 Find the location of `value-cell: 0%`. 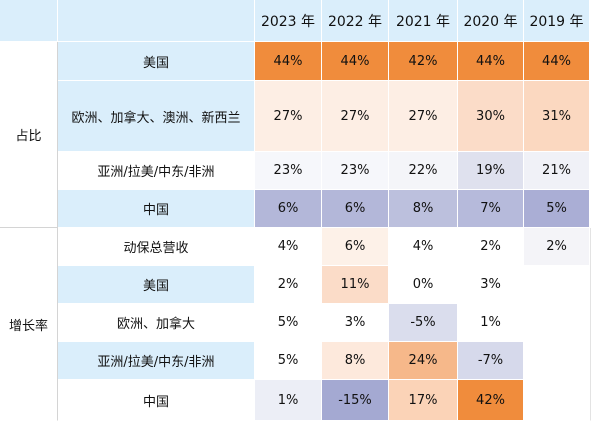

value-cell: 0% is located at coordinates (423, 285).